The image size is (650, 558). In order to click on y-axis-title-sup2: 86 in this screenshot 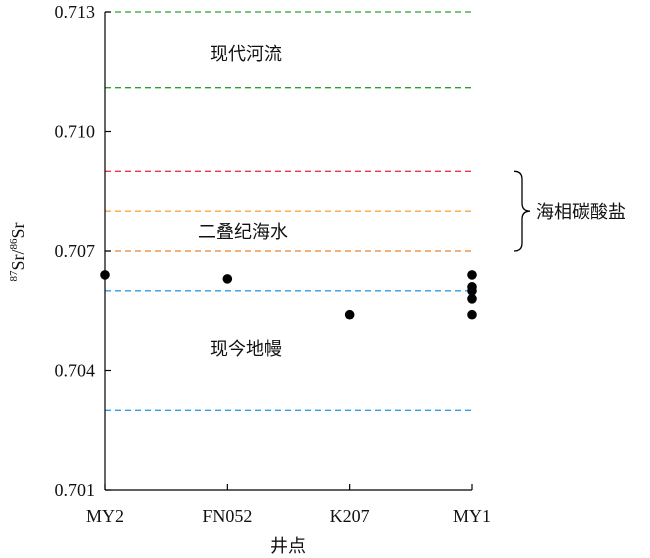, I will do `click(14, 244)`.